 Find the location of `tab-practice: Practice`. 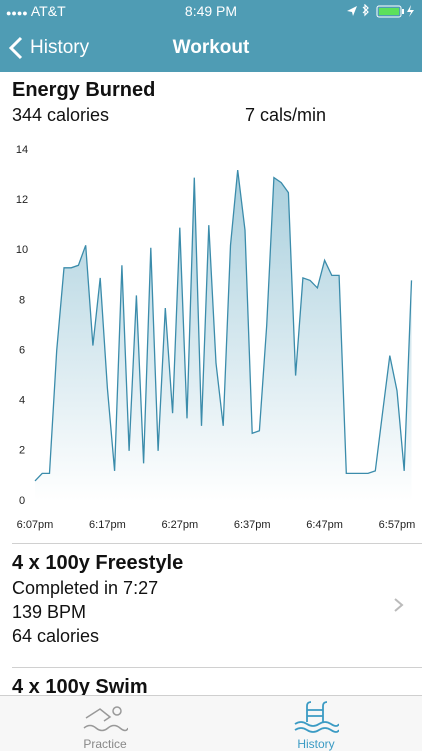

tab-practice: Practice is located at coordinates (105, 744).